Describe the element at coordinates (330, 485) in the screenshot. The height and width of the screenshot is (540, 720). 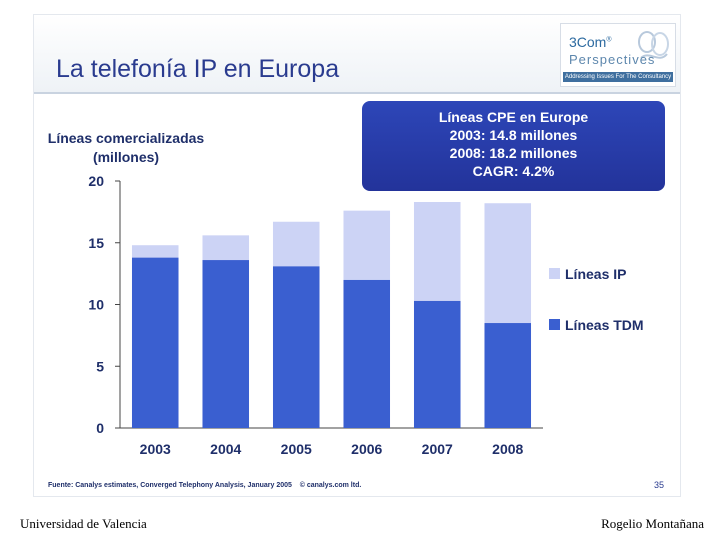
I see `source-copyright: © canalys.com ltd.` at that location.